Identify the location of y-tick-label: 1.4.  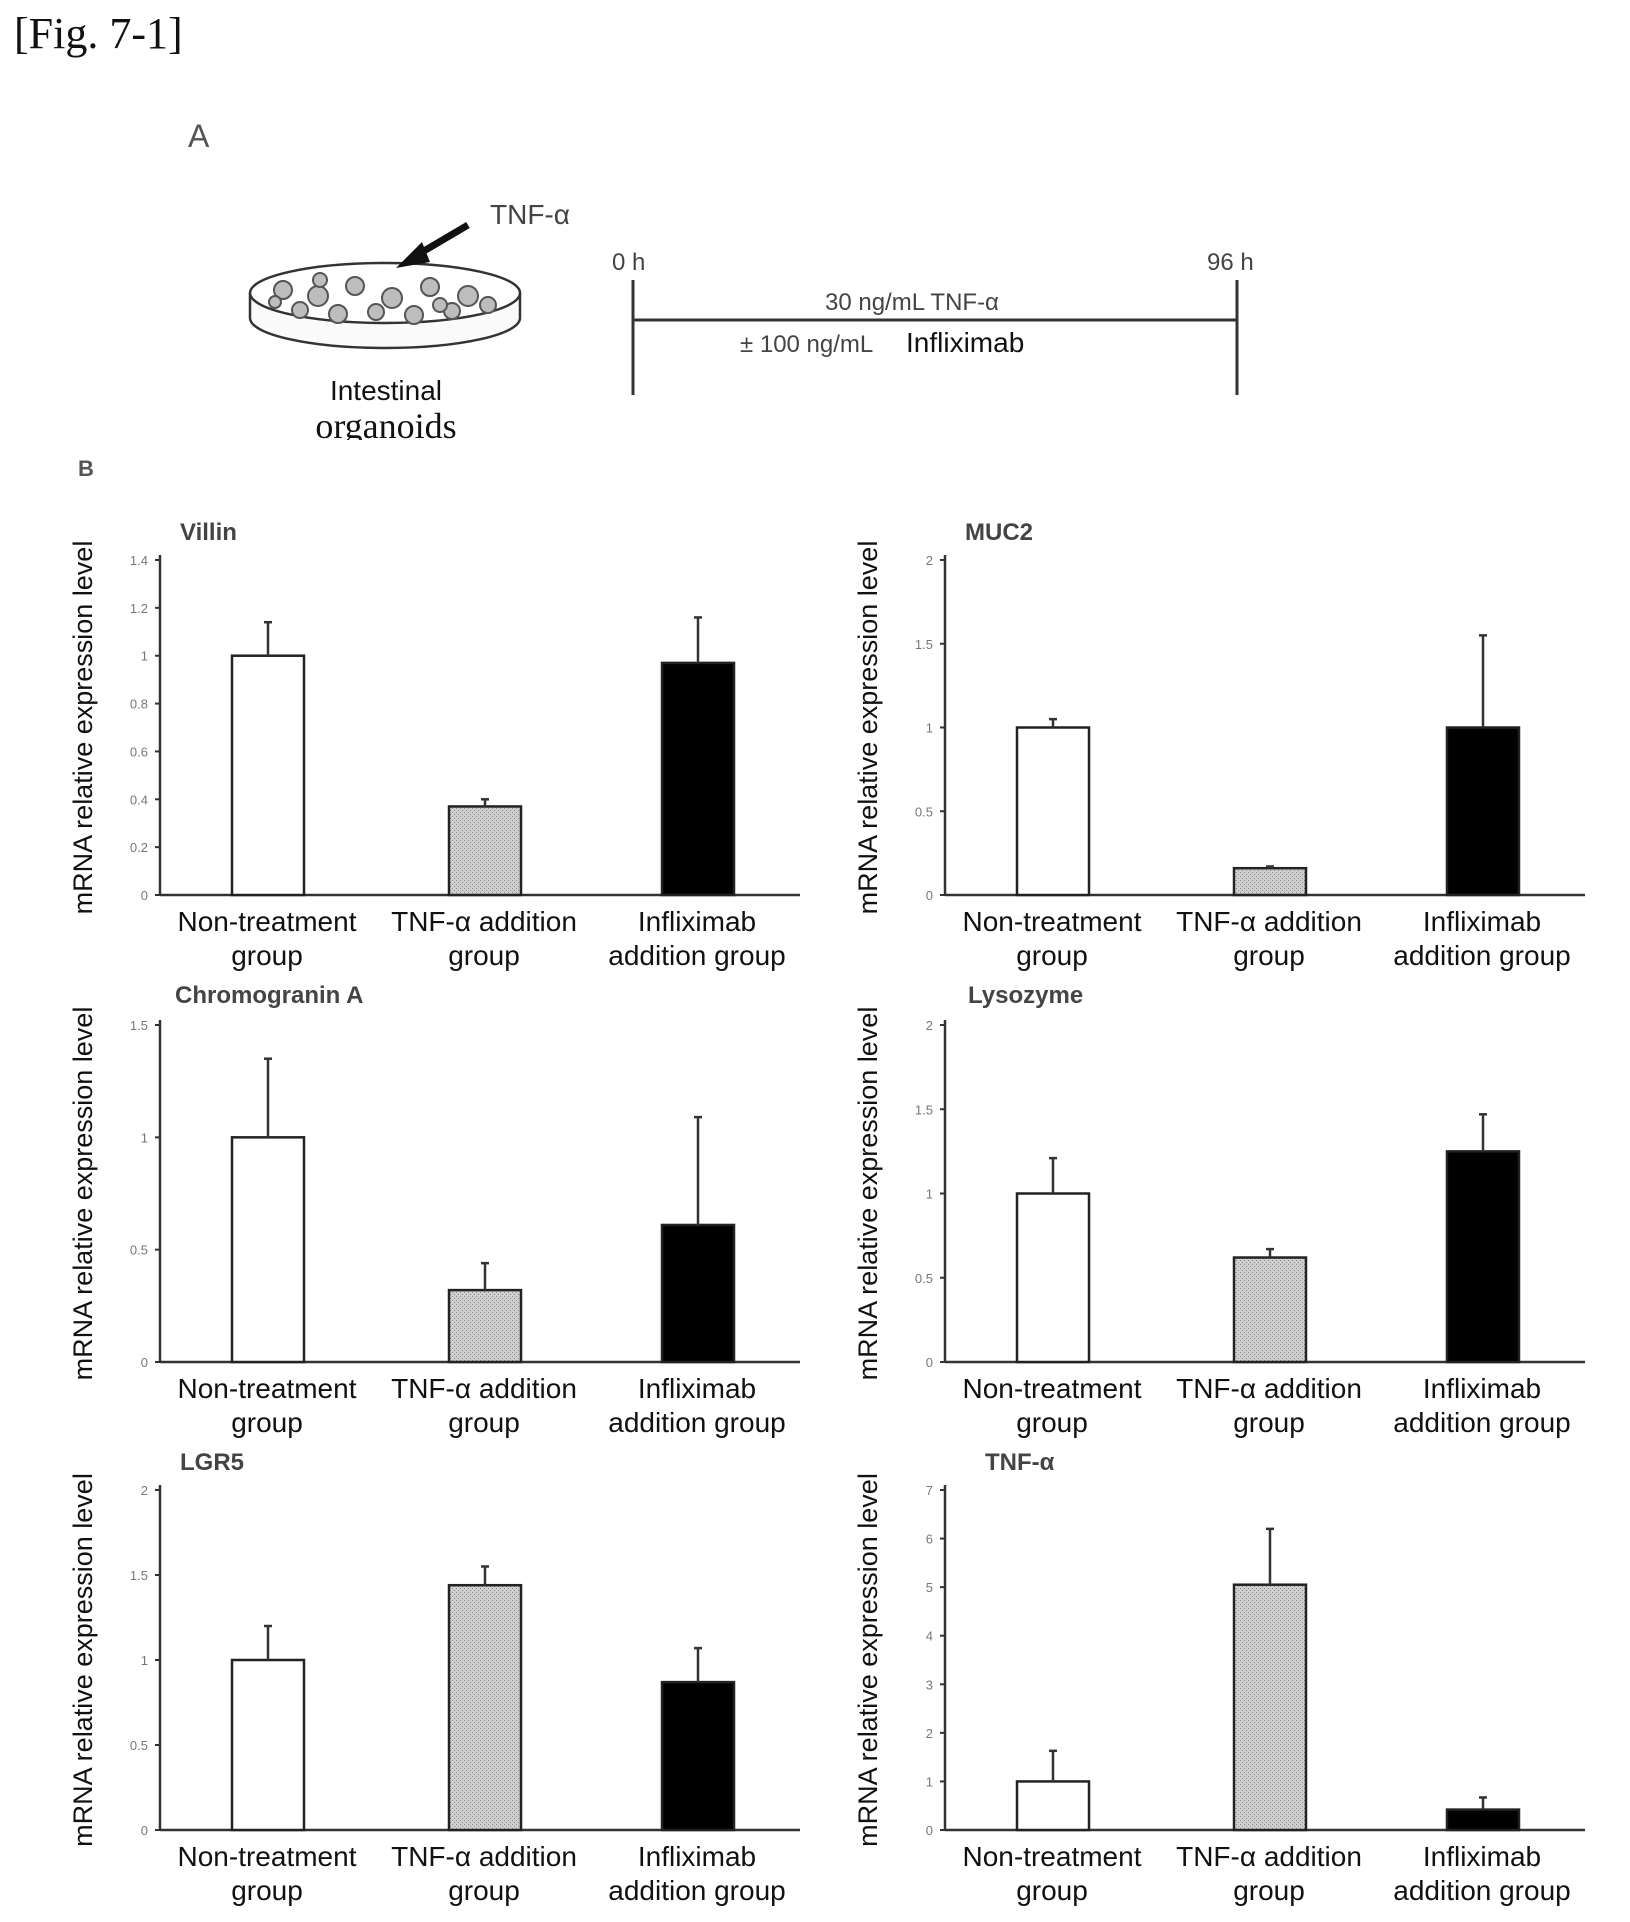
(139, 560).